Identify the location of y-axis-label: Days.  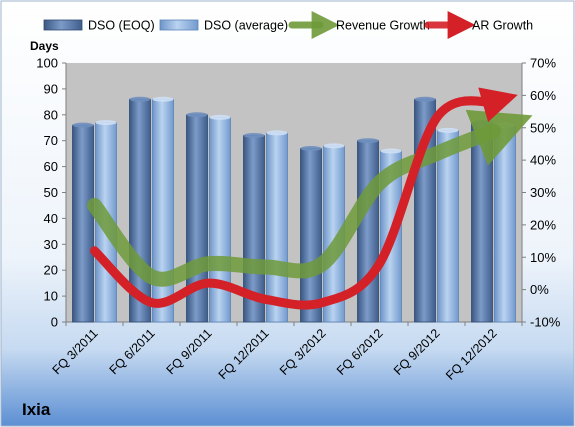
(44, 46).